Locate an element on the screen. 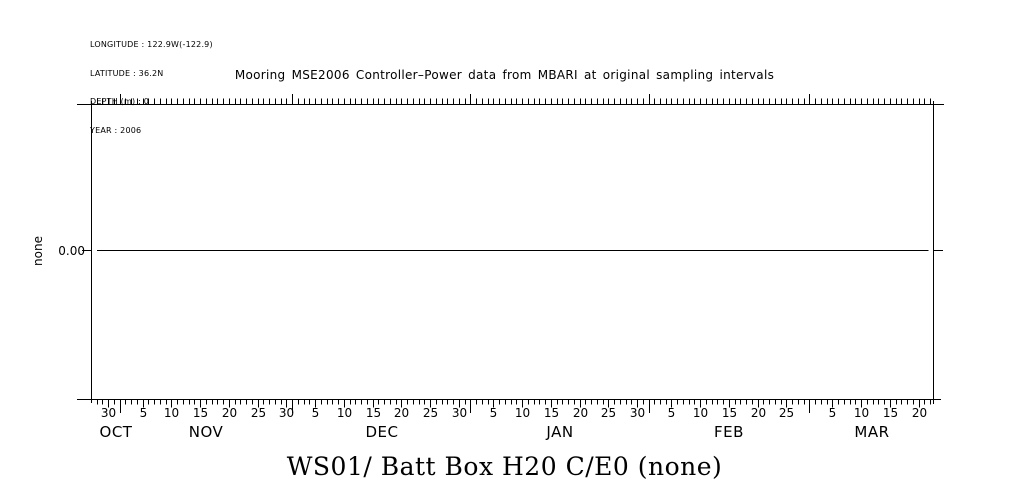 This screenshot has height=504, width=1009. metadata-line-depth: DEPTH (m) : 0 is located at coordinates (119, 101).